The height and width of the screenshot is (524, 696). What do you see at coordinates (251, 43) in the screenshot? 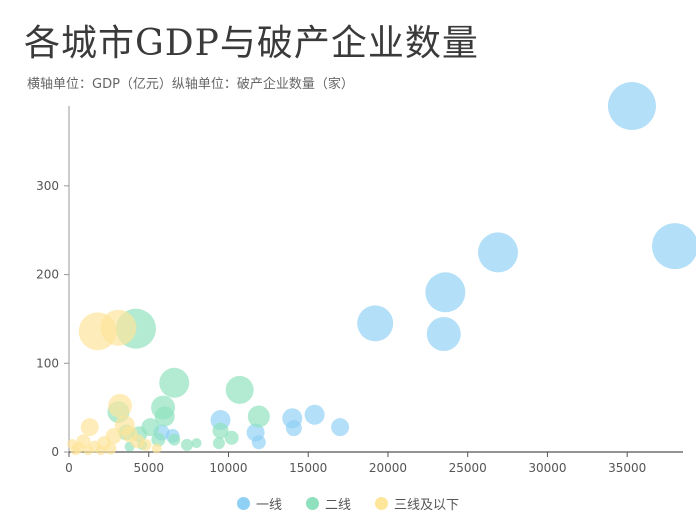
I see `chart-title: 各城市GDP与破产企业数量` at bounding box center [251, 43].